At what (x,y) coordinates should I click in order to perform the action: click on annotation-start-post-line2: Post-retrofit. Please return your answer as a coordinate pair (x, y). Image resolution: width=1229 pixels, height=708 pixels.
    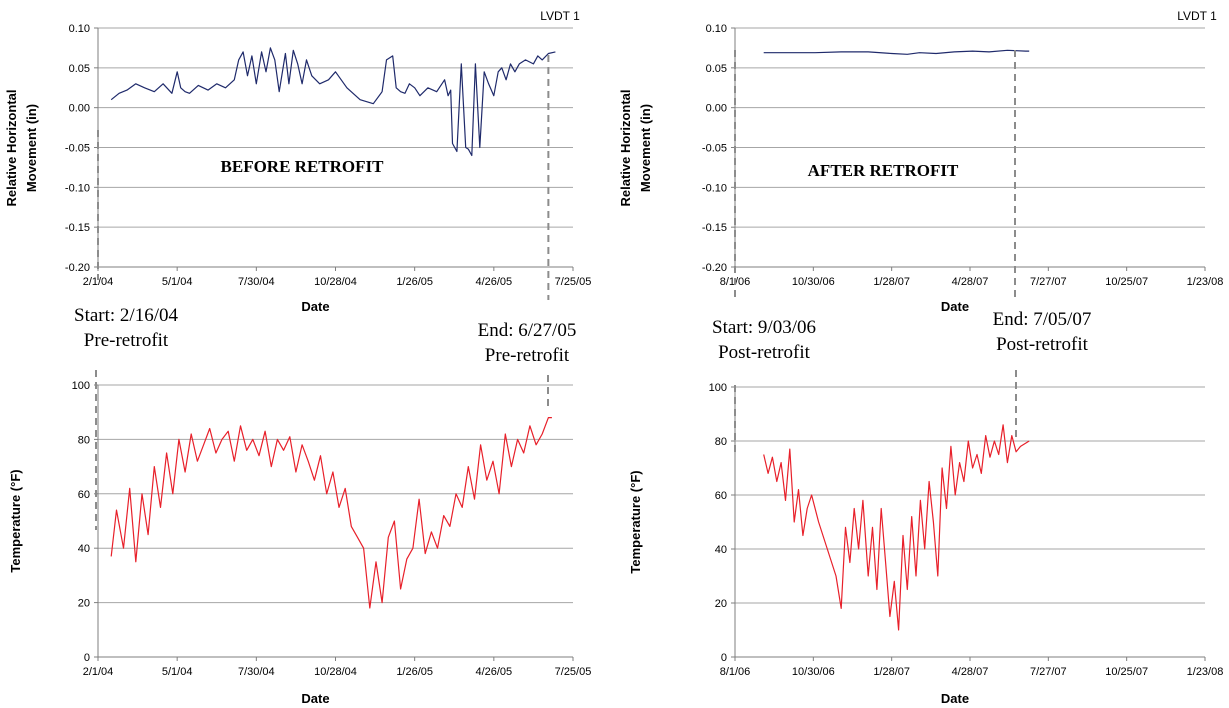
    Looking at the image, I should click on (764, 352).